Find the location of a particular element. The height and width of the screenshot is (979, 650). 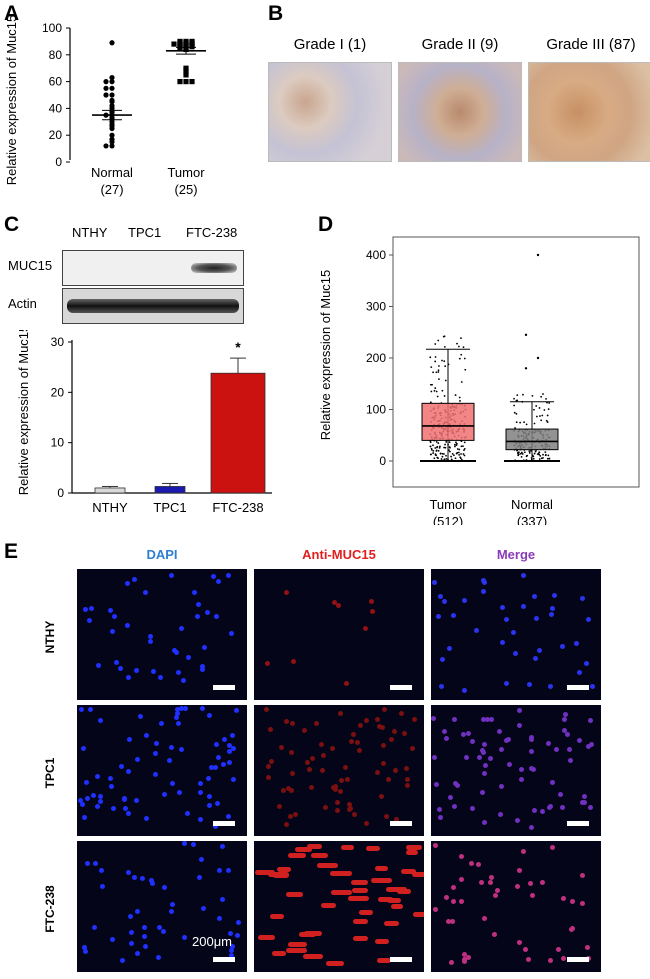

bar-tpc1 is located at coordinates (170, 490).